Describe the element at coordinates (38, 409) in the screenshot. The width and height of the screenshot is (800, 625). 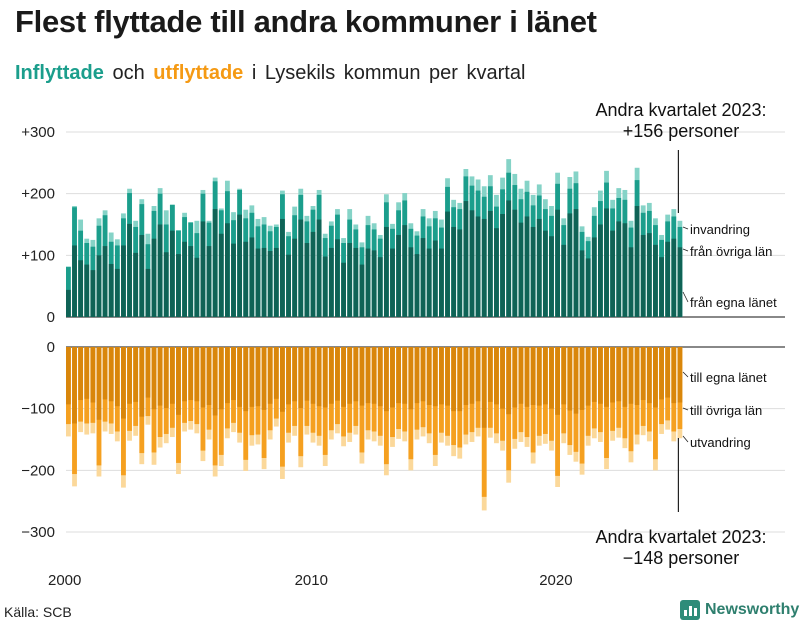
I see `y-tick-label-bottom: −100` at that location.